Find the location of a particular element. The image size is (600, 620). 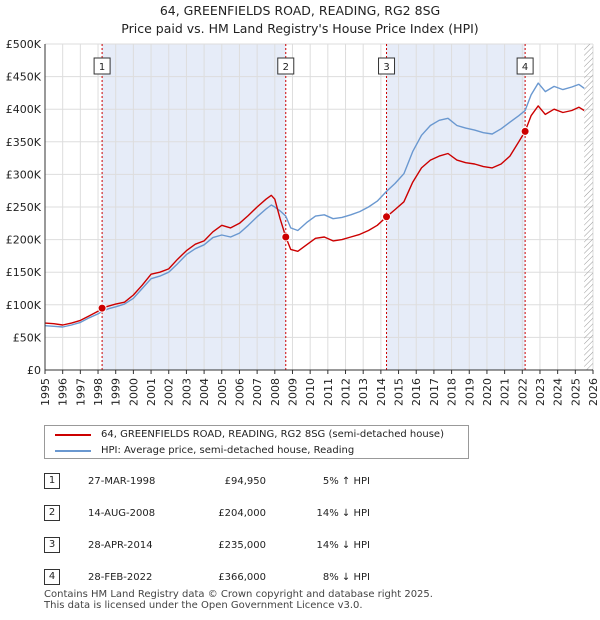

forecast-hatch is located at coordinates (588, 207).